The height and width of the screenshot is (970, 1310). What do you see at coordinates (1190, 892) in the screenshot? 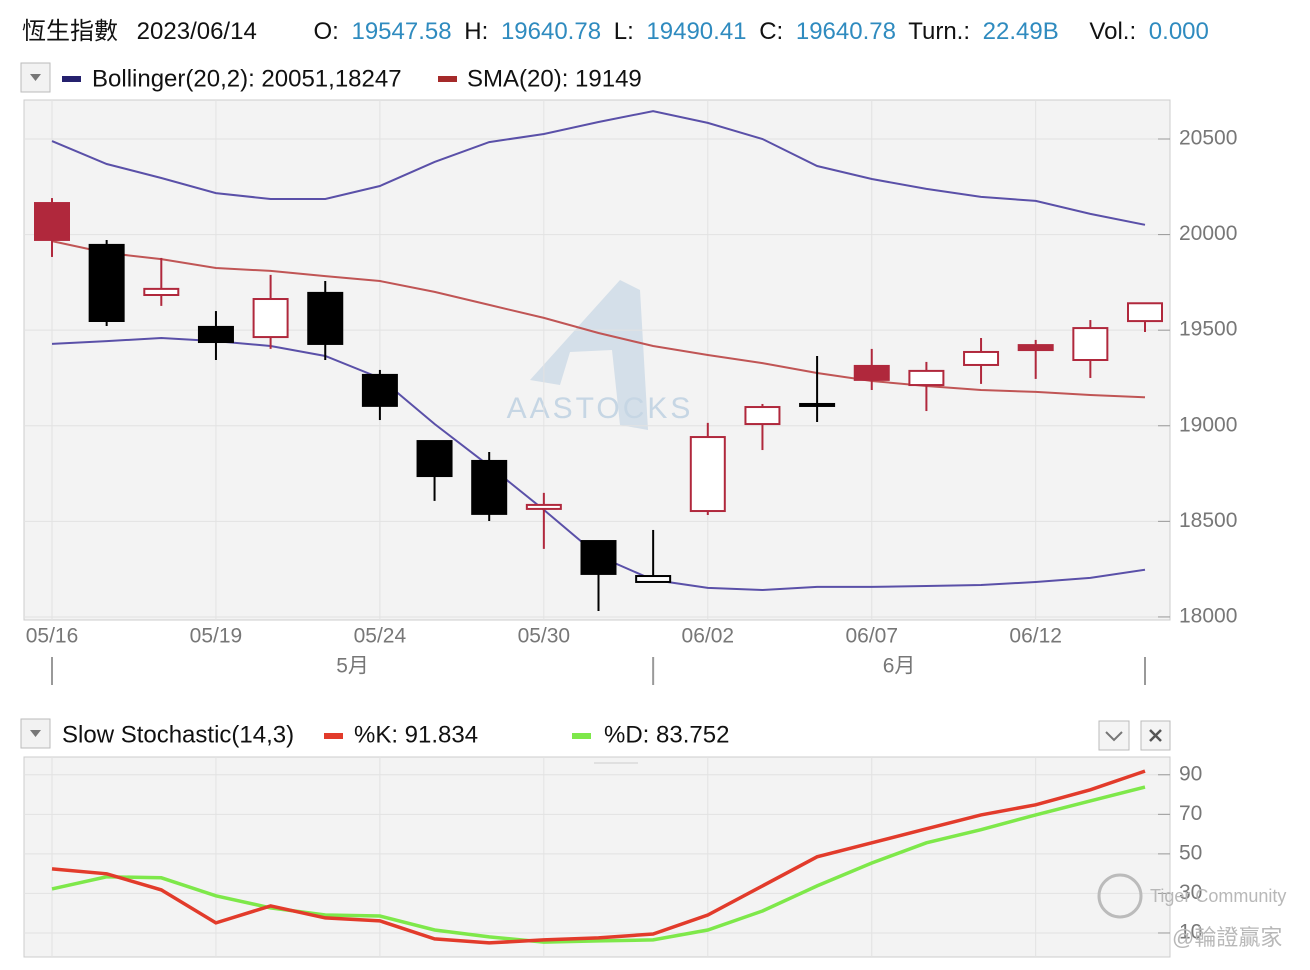
I see `y-tick-label: 30` at bounding box center [1190, 892].